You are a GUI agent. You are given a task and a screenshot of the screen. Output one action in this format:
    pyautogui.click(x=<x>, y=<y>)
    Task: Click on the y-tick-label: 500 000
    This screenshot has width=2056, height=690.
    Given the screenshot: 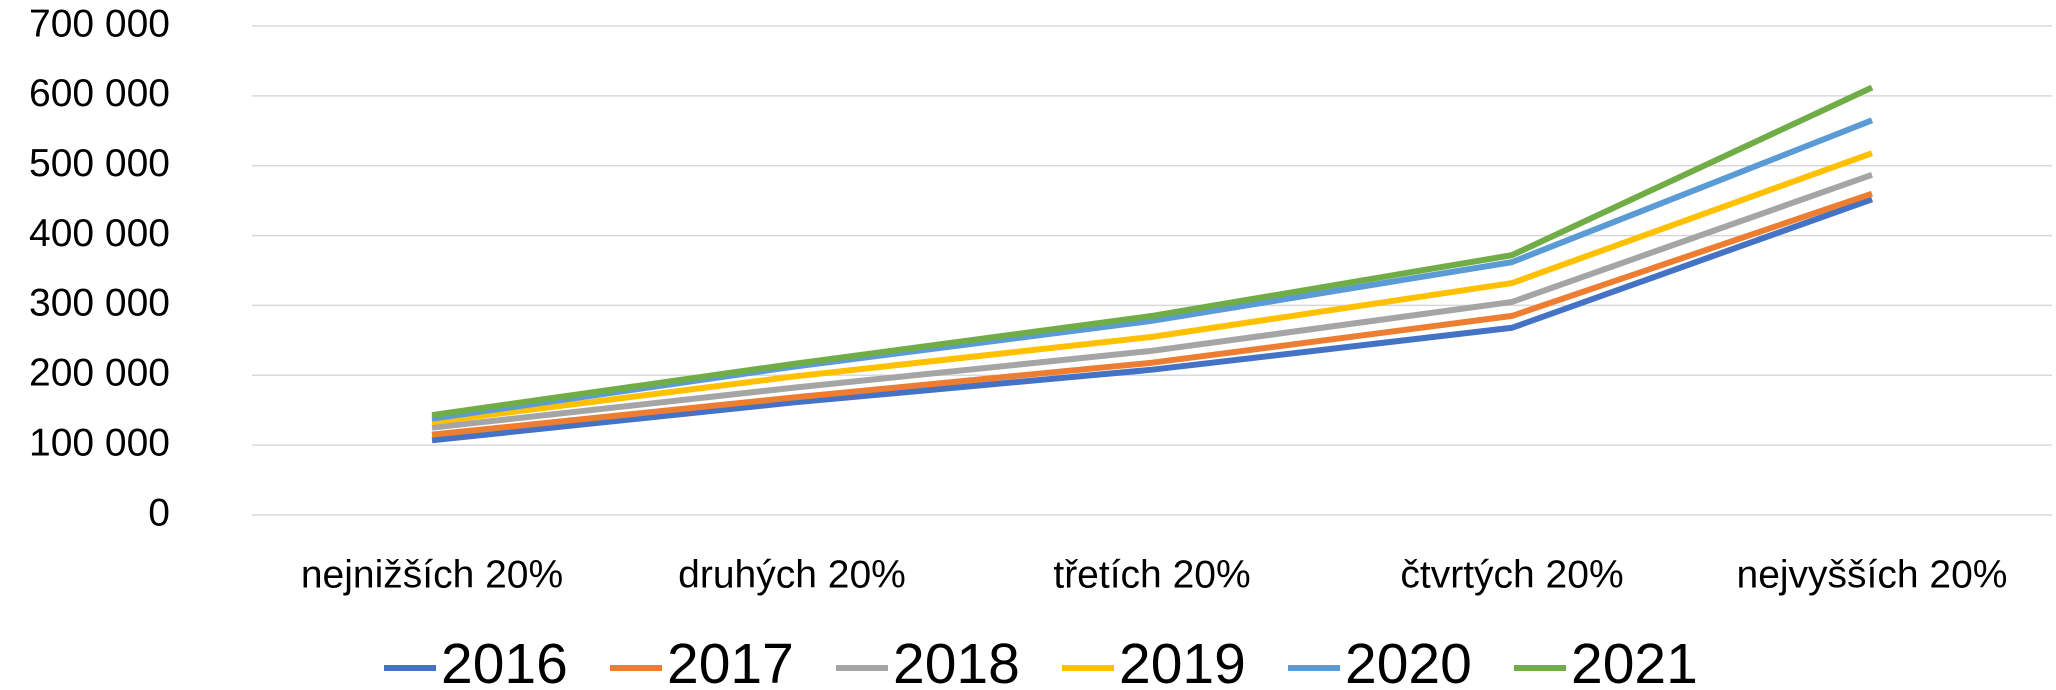 What is the action you would take?
    pyautogui.click(x=99, y=163)
    